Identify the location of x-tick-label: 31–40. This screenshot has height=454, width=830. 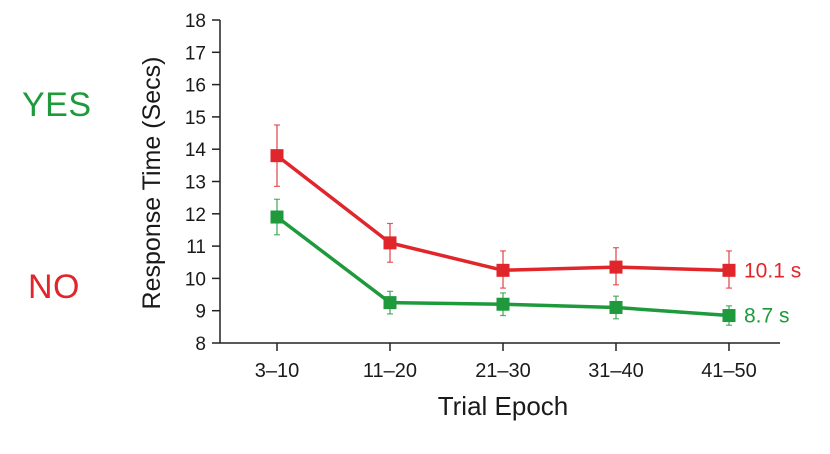
(616, 371).